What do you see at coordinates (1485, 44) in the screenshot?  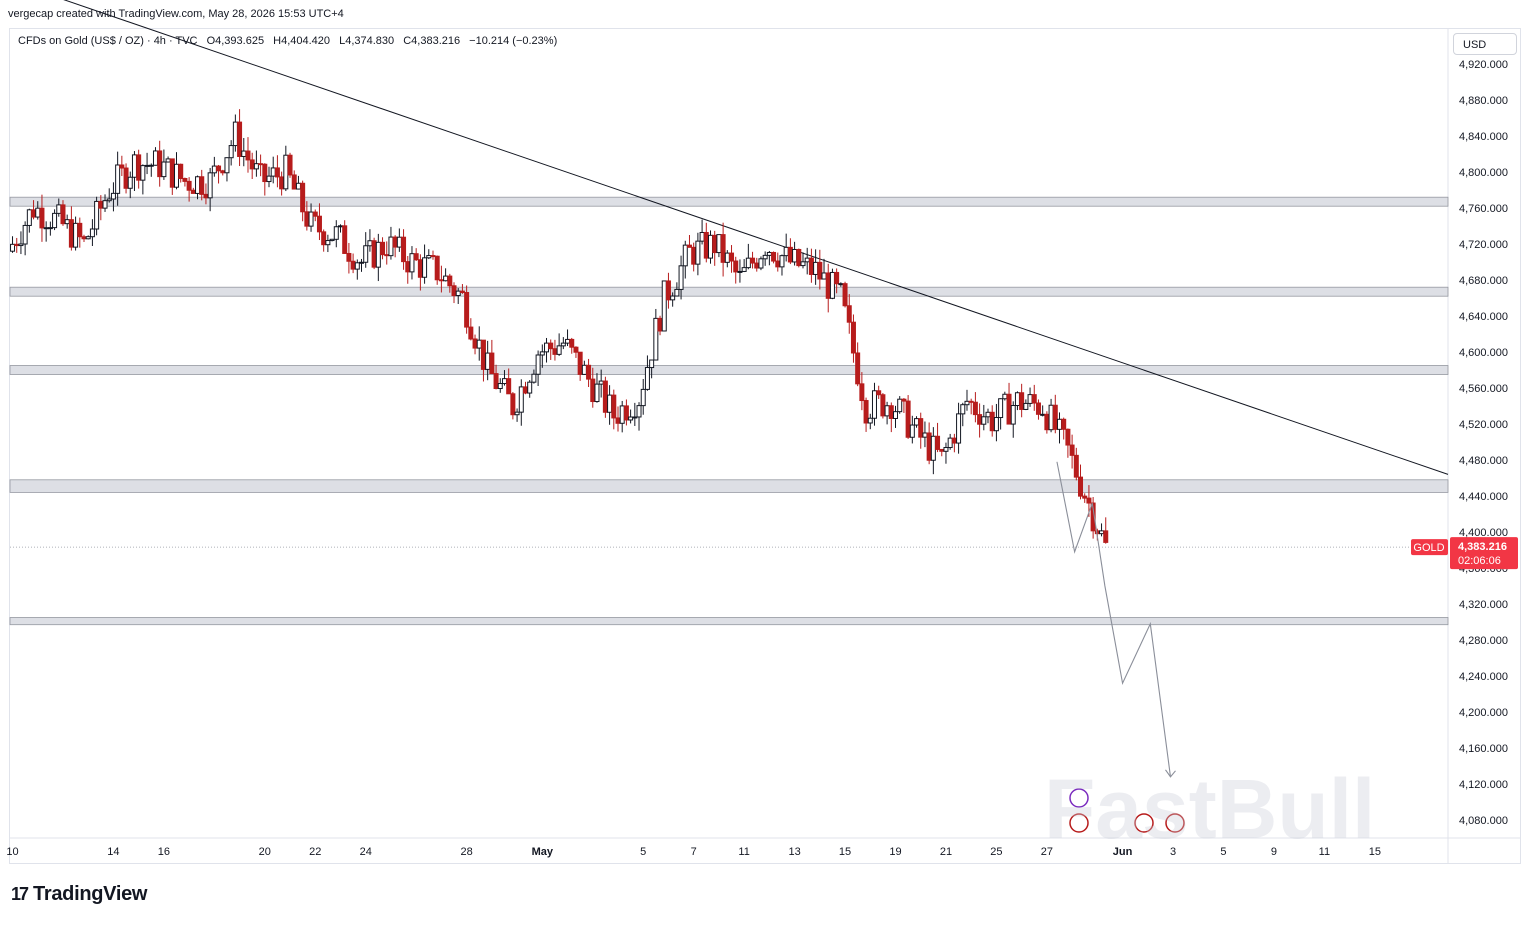 I see `currency-selector: USD` at bounding box center [1485, 44].